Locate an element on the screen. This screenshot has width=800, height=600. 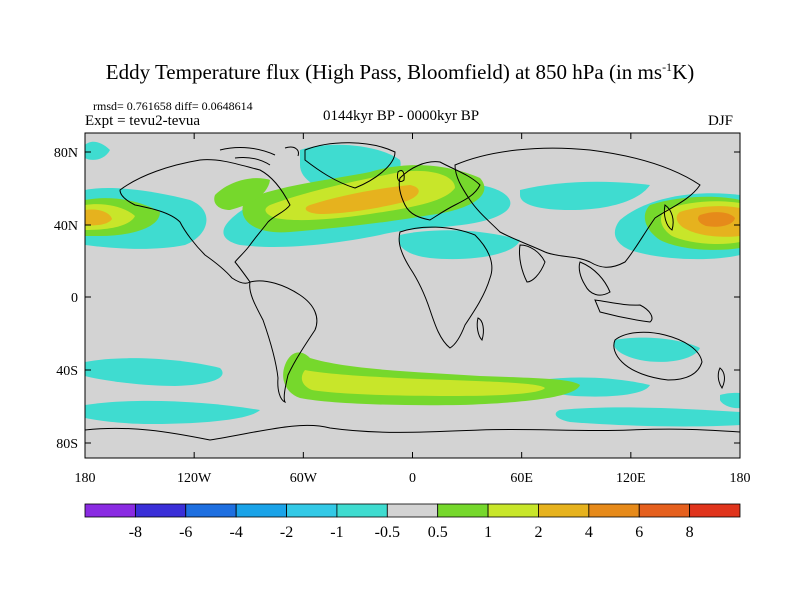
contour-cyan-australia is located at coordinates (656, 349).